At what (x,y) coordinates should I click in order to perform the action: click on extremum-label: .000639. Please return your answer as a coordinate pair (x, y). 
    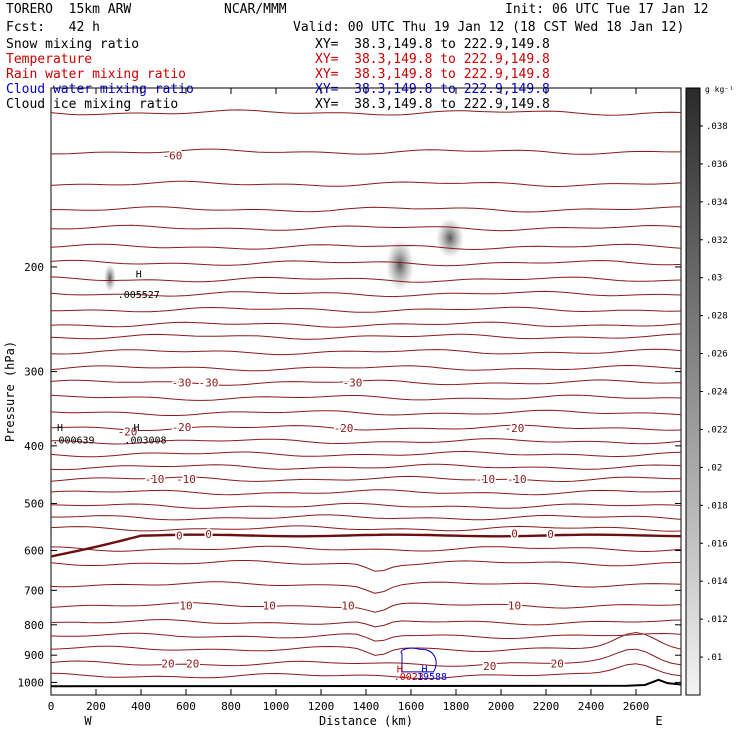
    Looking at the image, I should click on (73, 440).